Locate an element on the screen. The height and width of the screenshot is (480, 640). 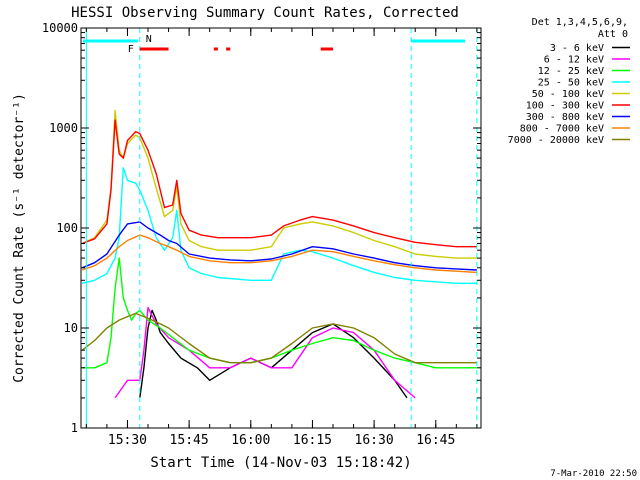
x-axis-label: Start Time (14-Nov-03 15:18:42) is located at coordinates (280, 463).